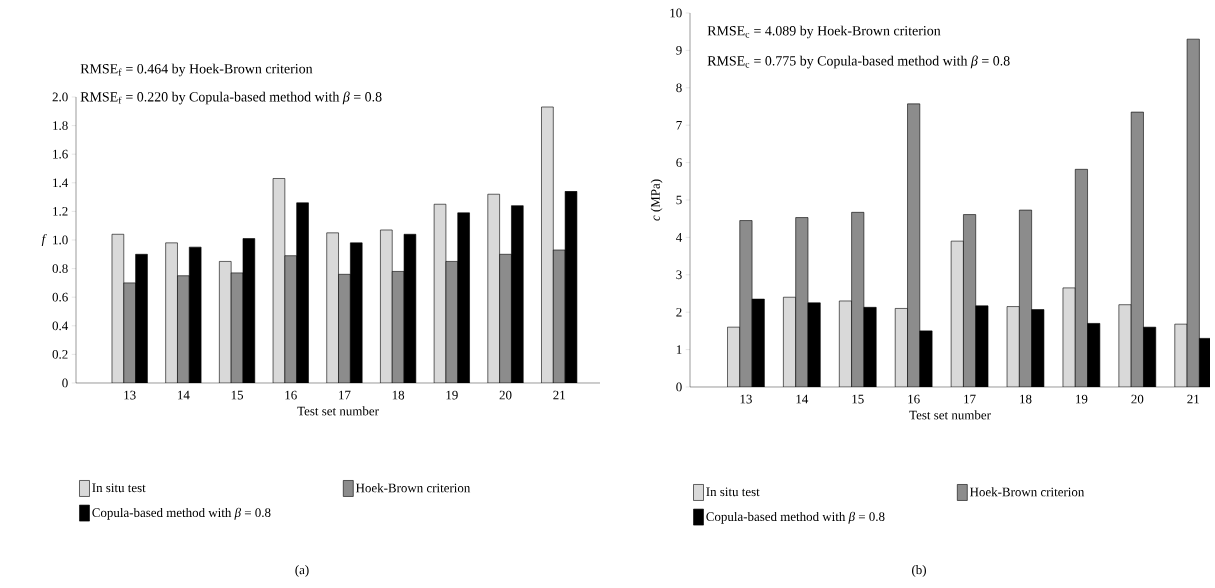 The image size is (1215, 588). Describe the element at coordinates (60, 326) in the screenshot. I see `y-tick-label: 0.4` at that location.